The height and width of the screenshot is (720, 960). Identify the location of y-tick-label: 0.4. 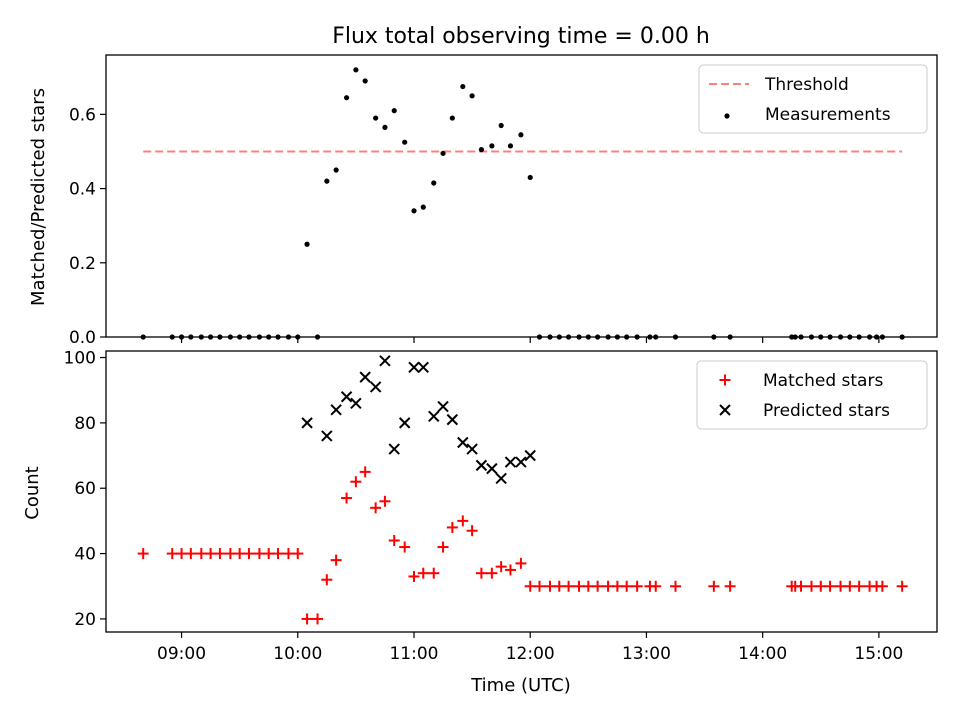
(82, 190).